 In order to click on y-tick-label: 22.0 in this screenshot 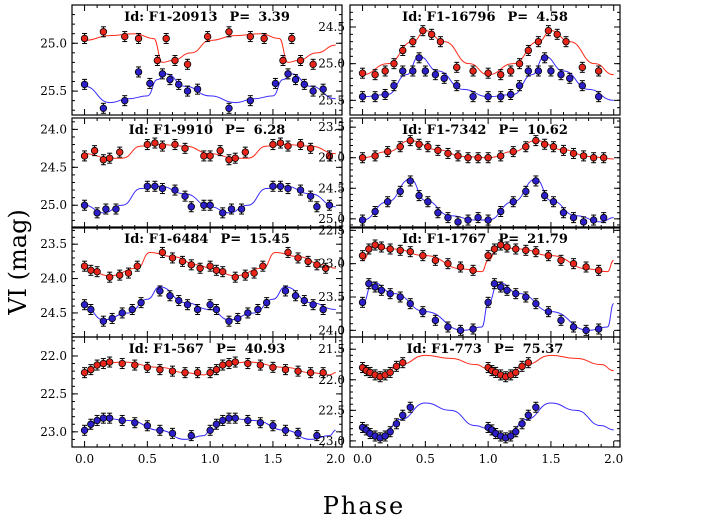, I will do `click(53, 356)`.